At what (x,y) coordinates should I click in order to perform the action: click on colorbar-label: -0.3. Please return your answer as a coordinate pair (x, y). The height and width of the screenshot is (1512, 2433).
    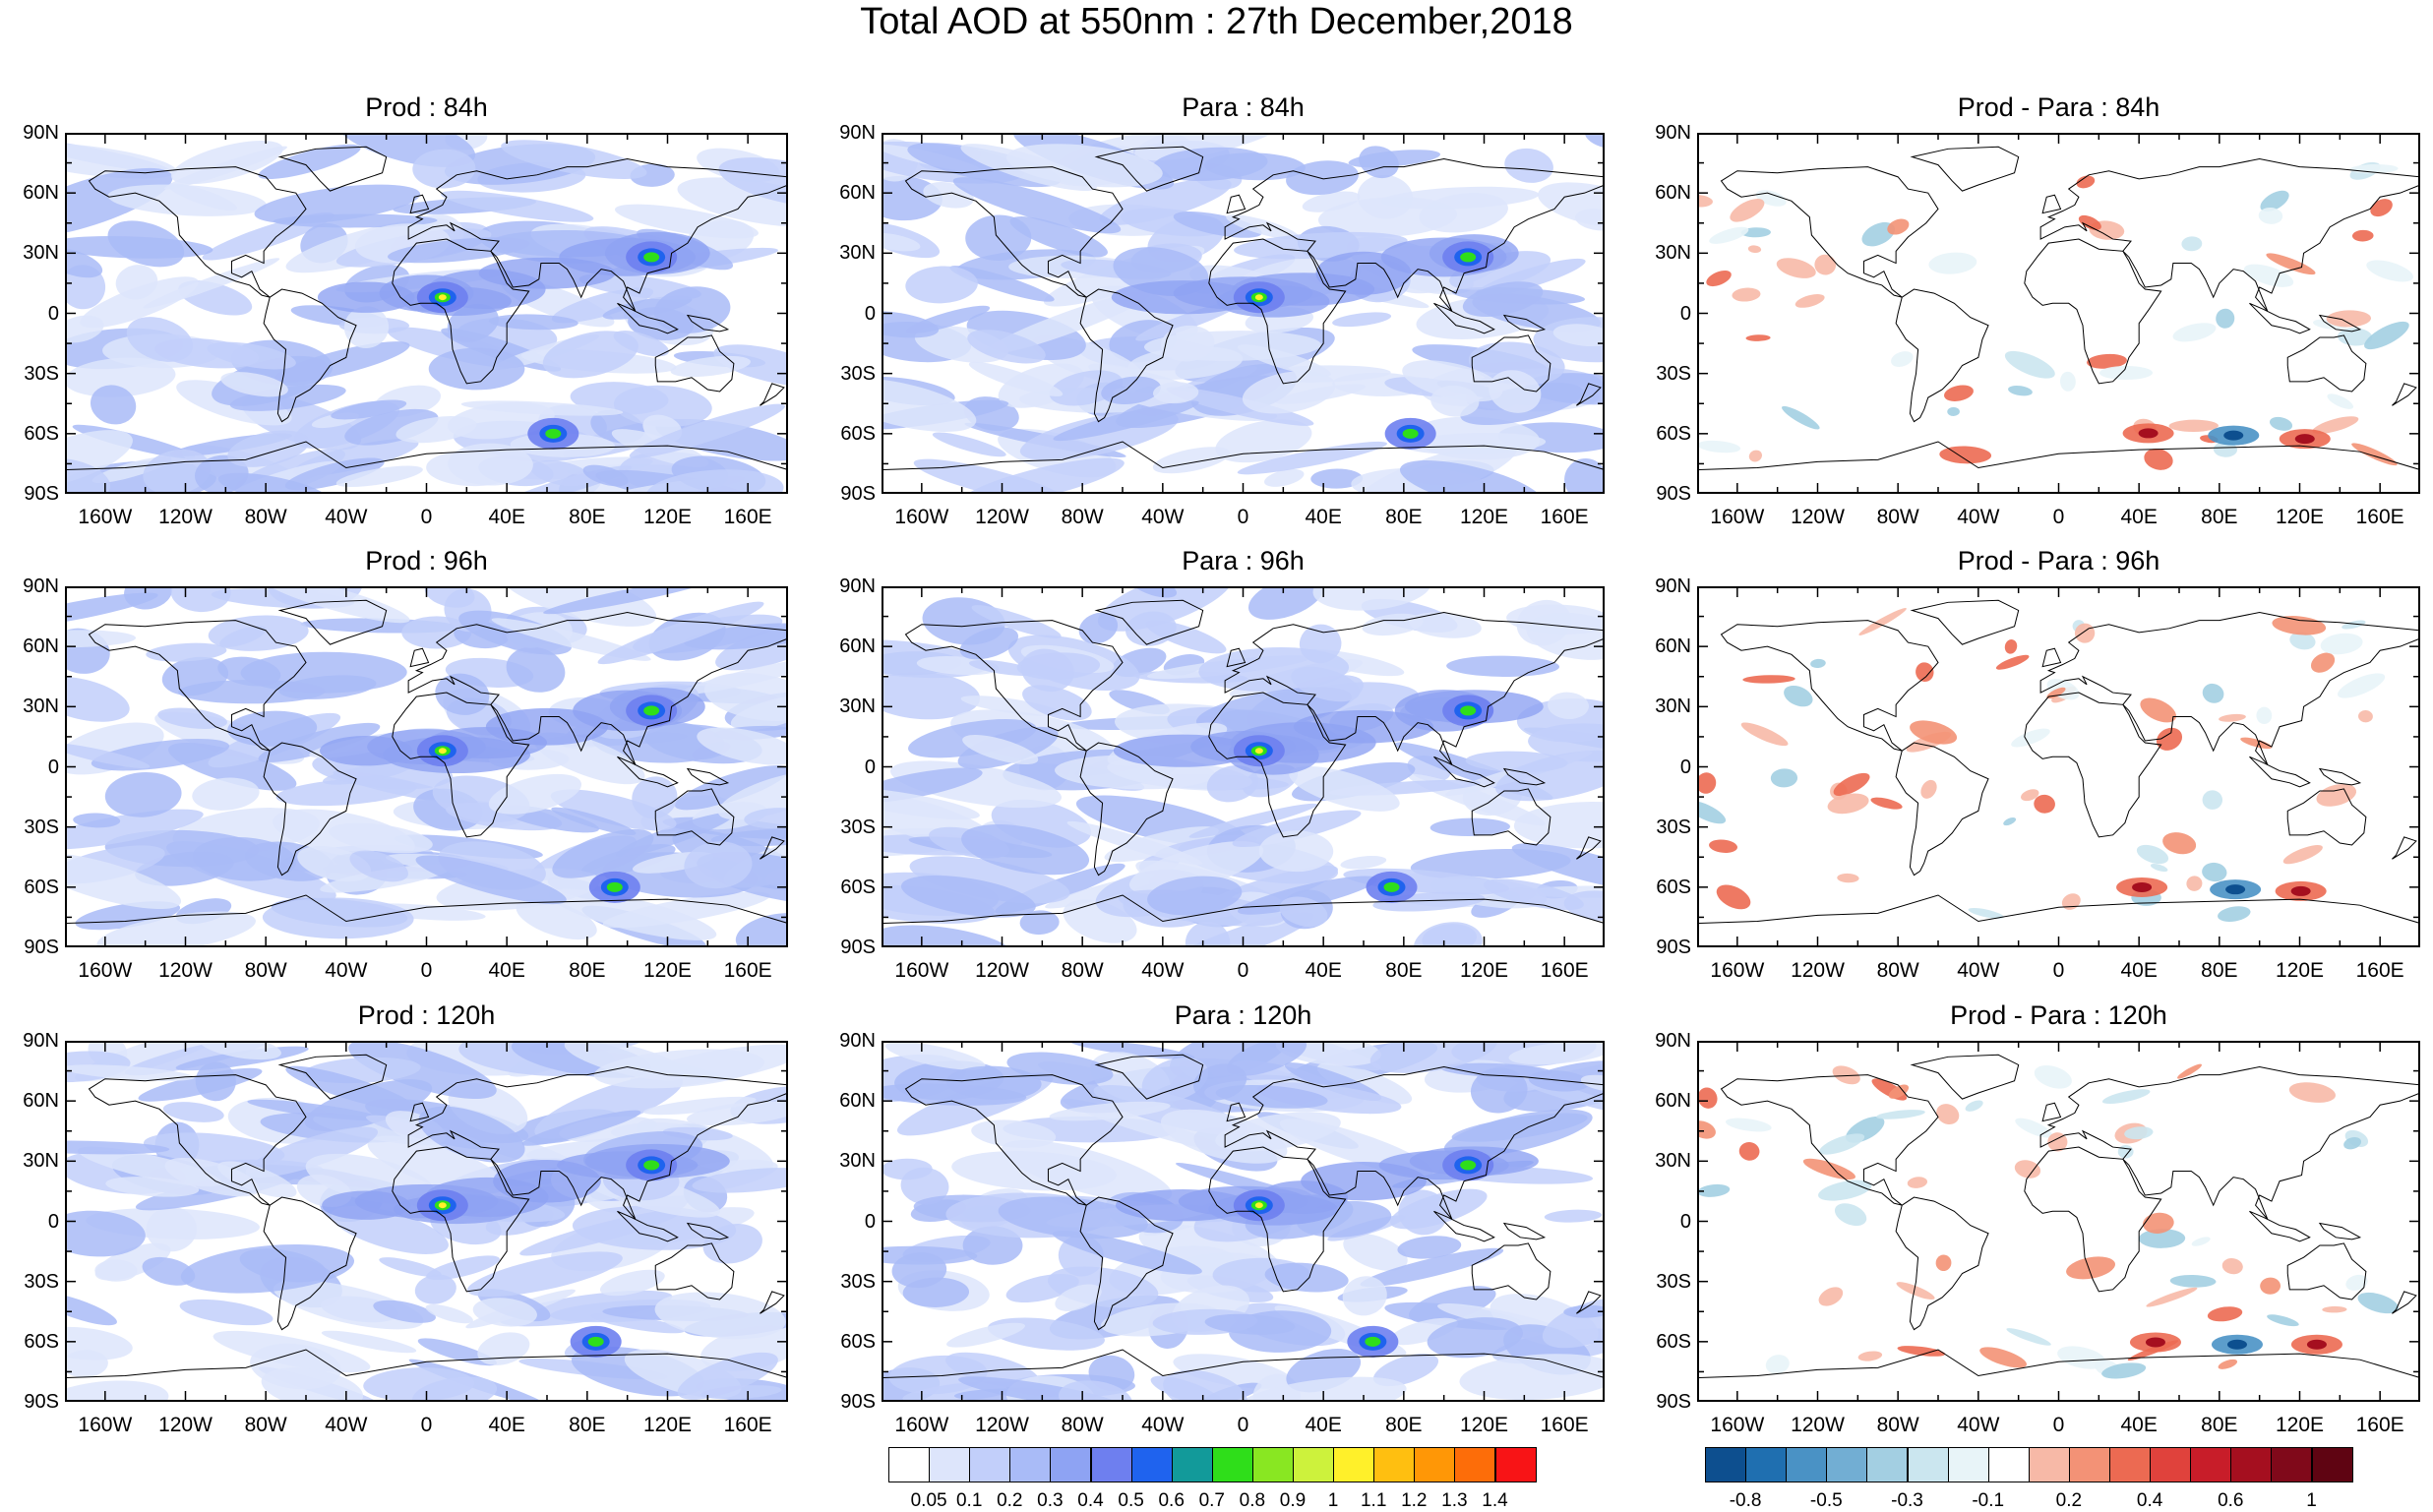
    Looking at the image, I should click on (1907, 1501).